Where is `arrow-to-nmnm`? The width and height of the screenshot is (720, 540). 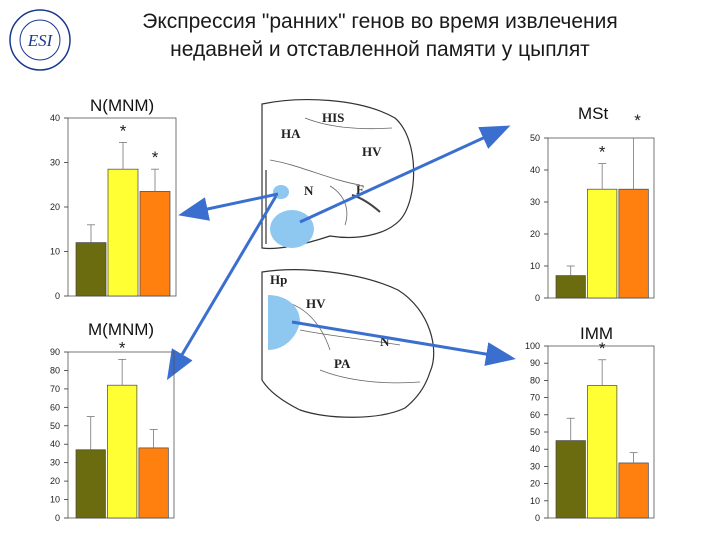 arrow-to-nmnm is located at coordinates (228, 206).